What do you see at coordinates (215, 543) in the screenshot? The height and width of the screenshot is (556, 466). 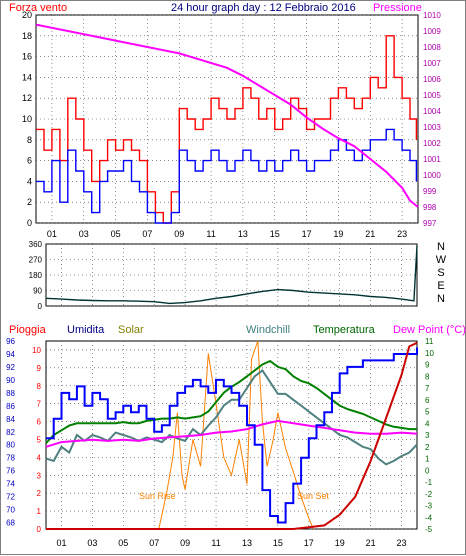 I see `hour-tick-label: 11` at bounding box center [215, 543].